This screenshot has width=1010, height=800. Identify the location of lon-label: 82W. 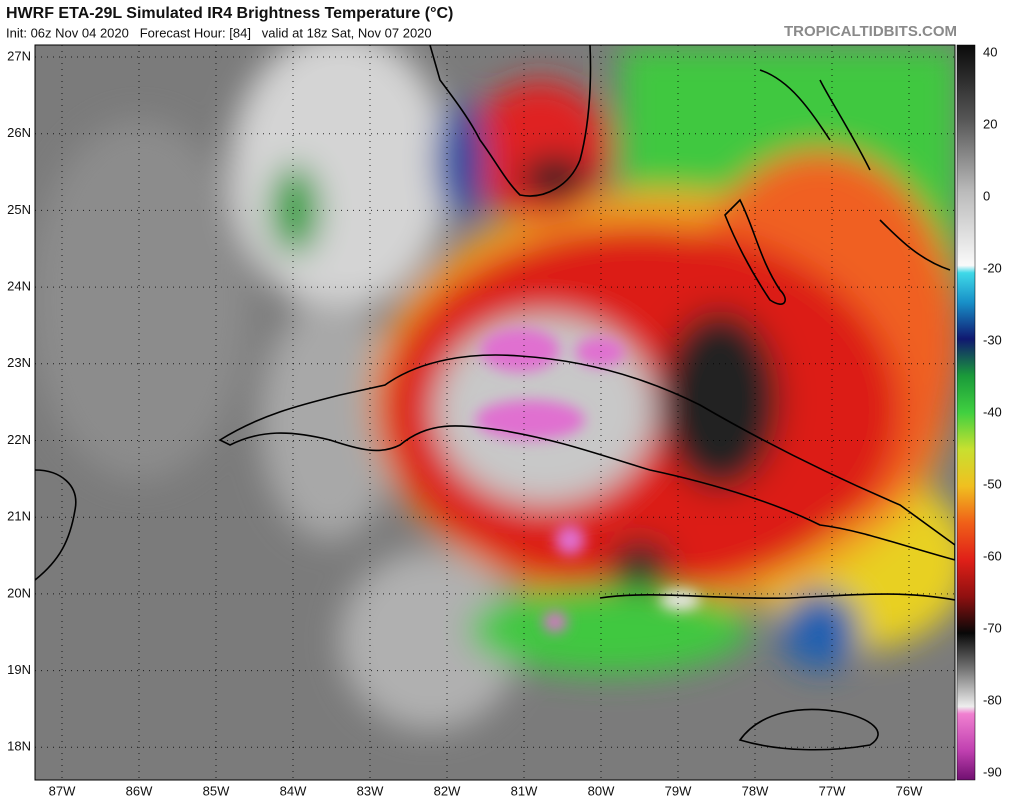
(447, 790).